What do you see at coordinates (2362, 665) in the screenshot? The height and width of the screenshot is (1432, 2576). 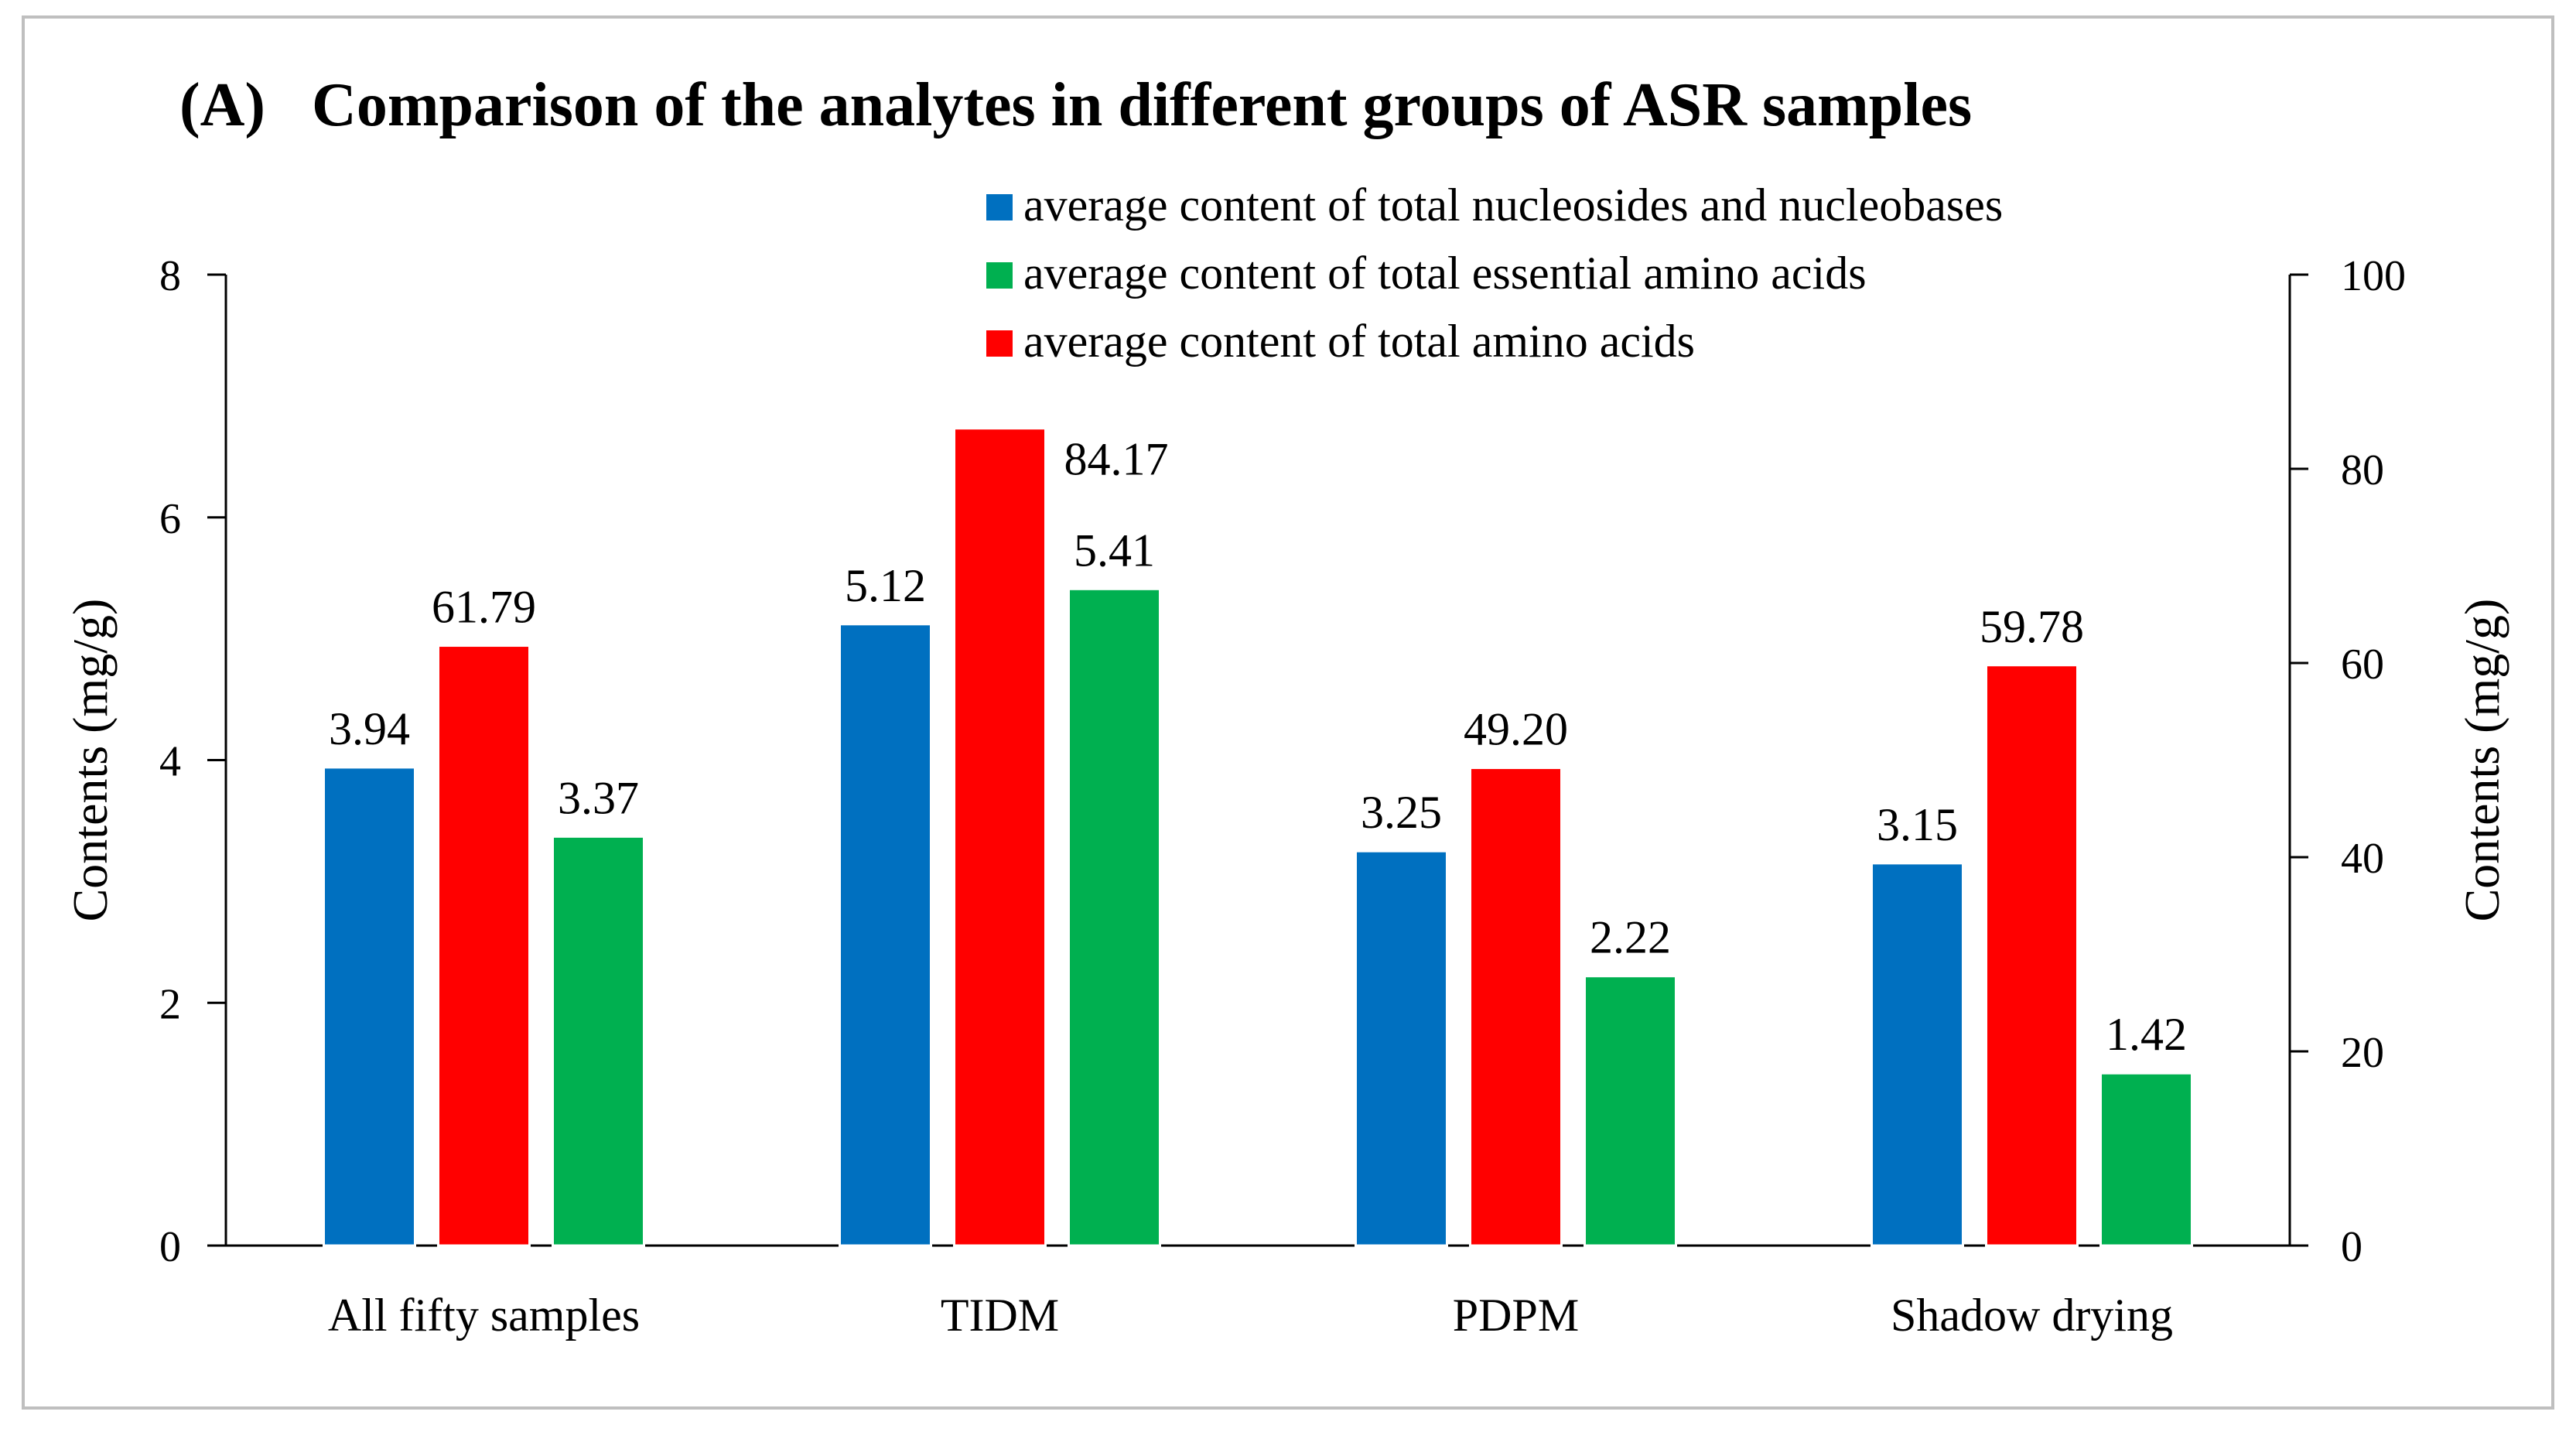 I see `y2-tick-label: 60` at bounding box center [2362, 665].